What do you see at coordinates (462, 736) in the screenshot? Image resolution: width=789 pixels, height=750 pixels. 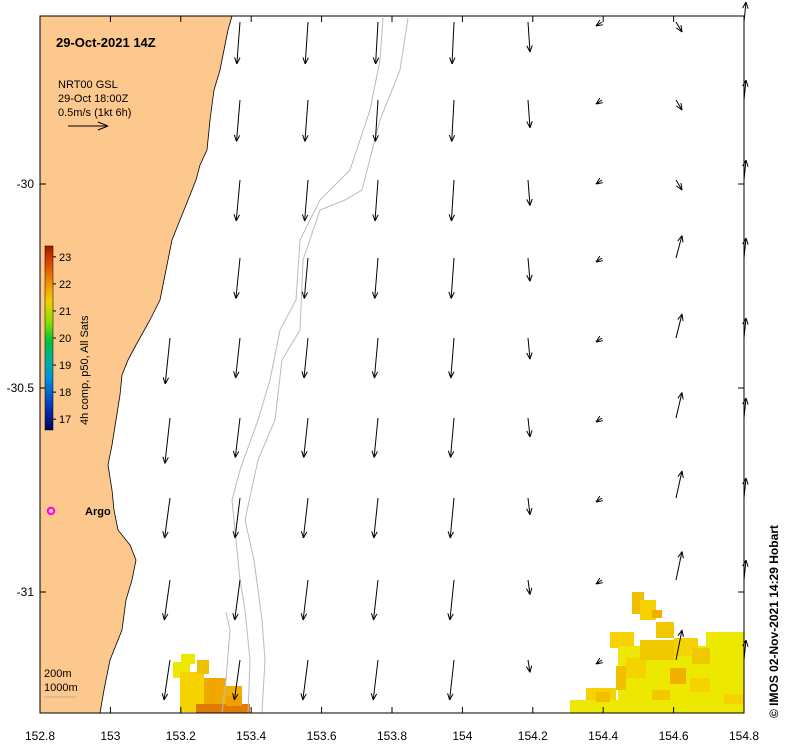 I see `x-tick-label: 154` at bounding box center [462, 736].